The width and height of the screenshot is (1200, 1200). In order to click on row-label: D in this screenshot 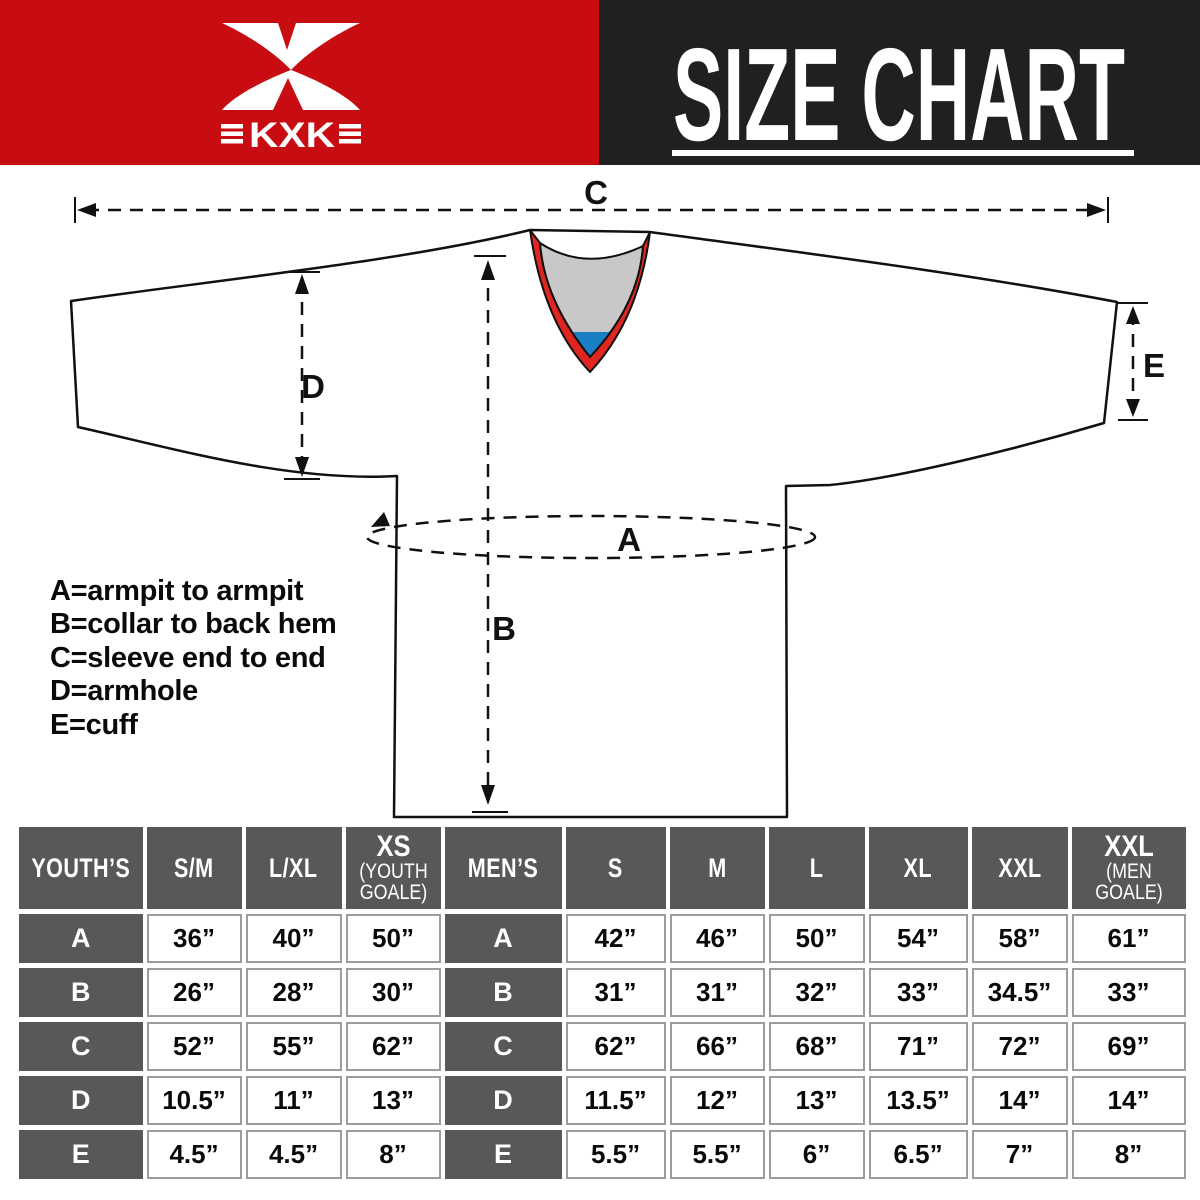, I will do `click(503, 1100)`.